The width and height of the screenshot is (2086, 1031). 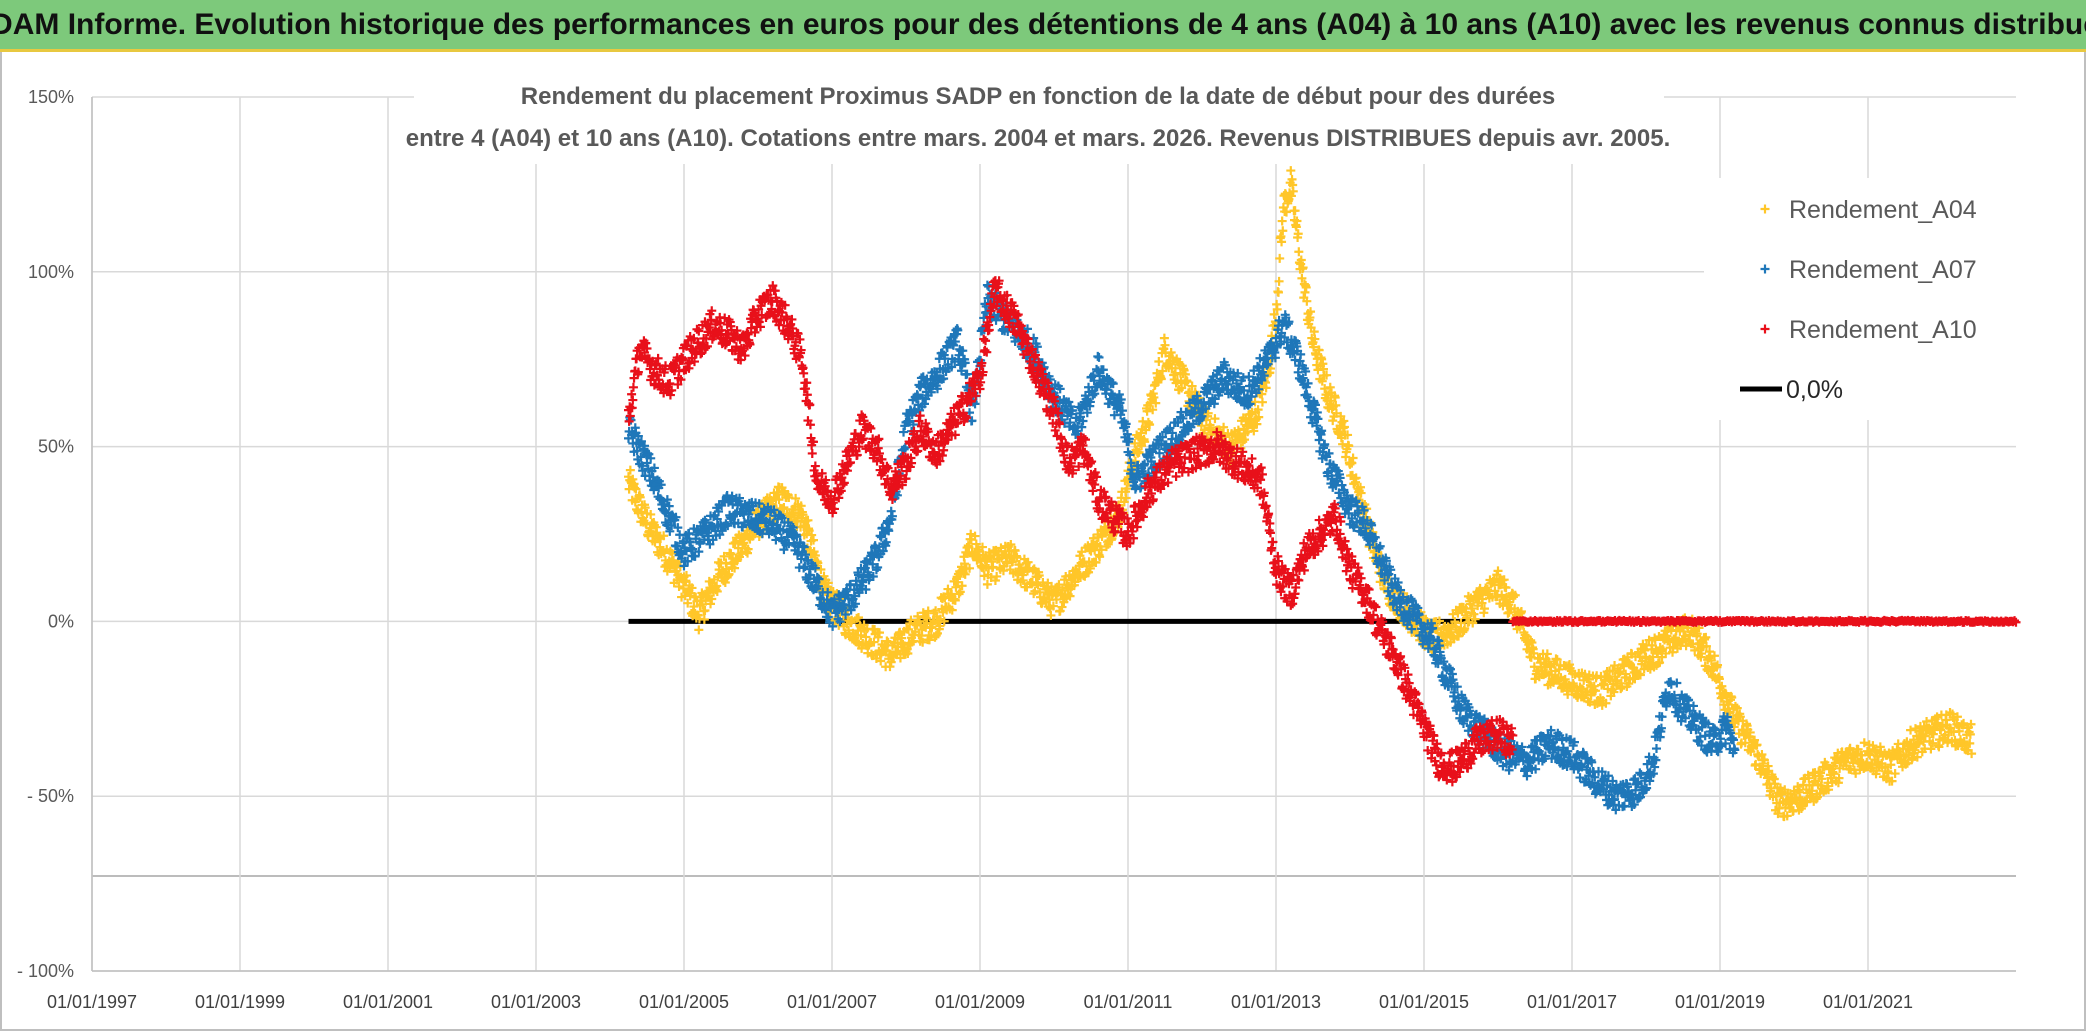 What do you see at coordinates (1276, 1002) in the screenshot?
I see `x-tick-label: 01/01/2013` at bounding box center [1276, 1002].